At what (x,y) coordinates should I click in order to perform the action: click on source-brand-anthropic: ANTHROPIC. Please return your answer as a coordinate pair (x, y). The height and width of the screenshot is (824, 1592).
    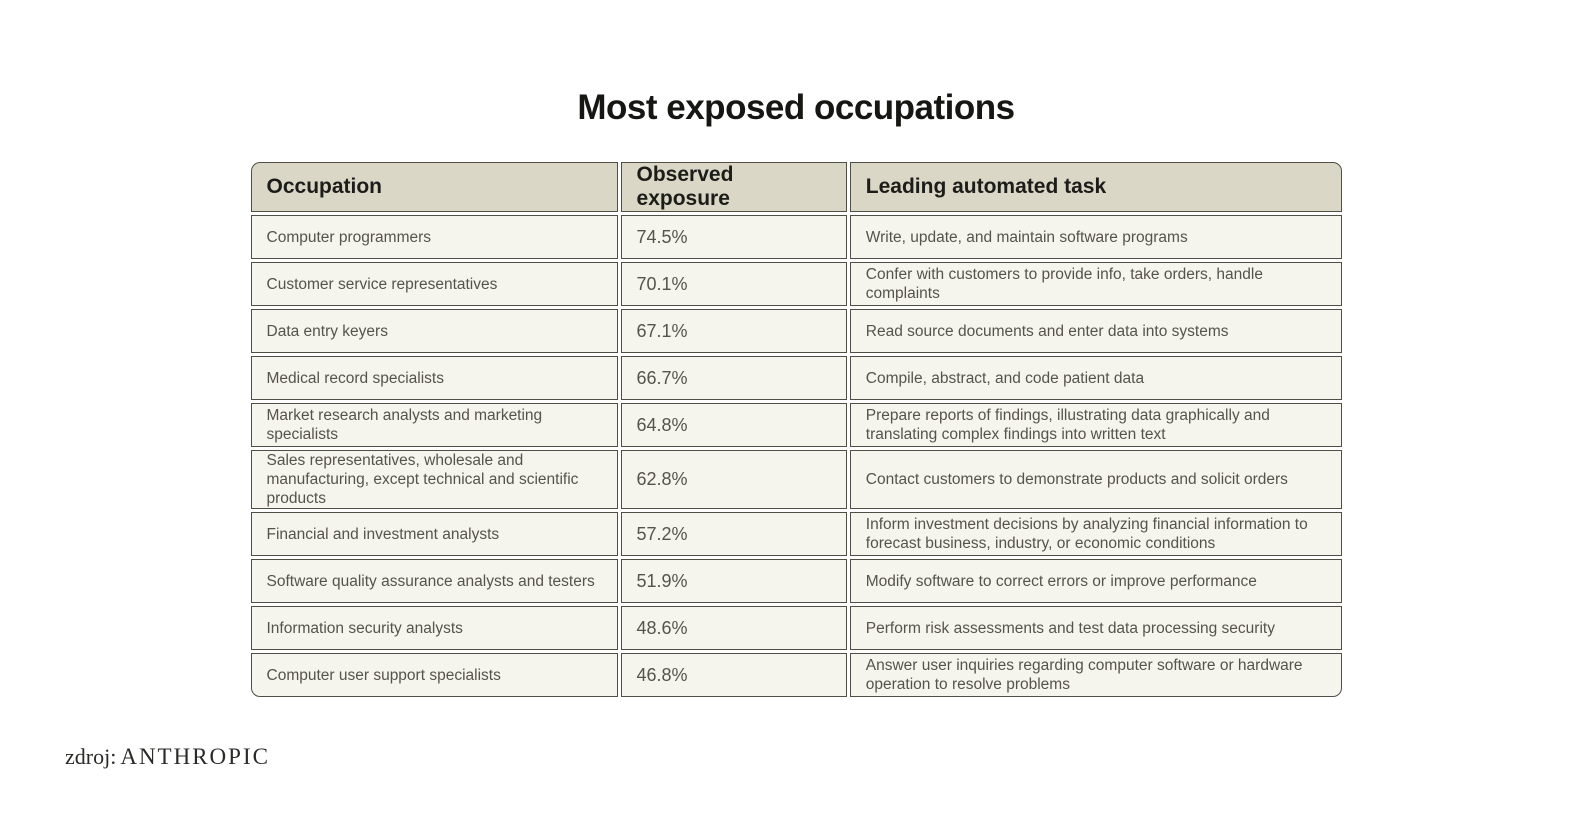
    Looking at the image, I should click on (195, 756).